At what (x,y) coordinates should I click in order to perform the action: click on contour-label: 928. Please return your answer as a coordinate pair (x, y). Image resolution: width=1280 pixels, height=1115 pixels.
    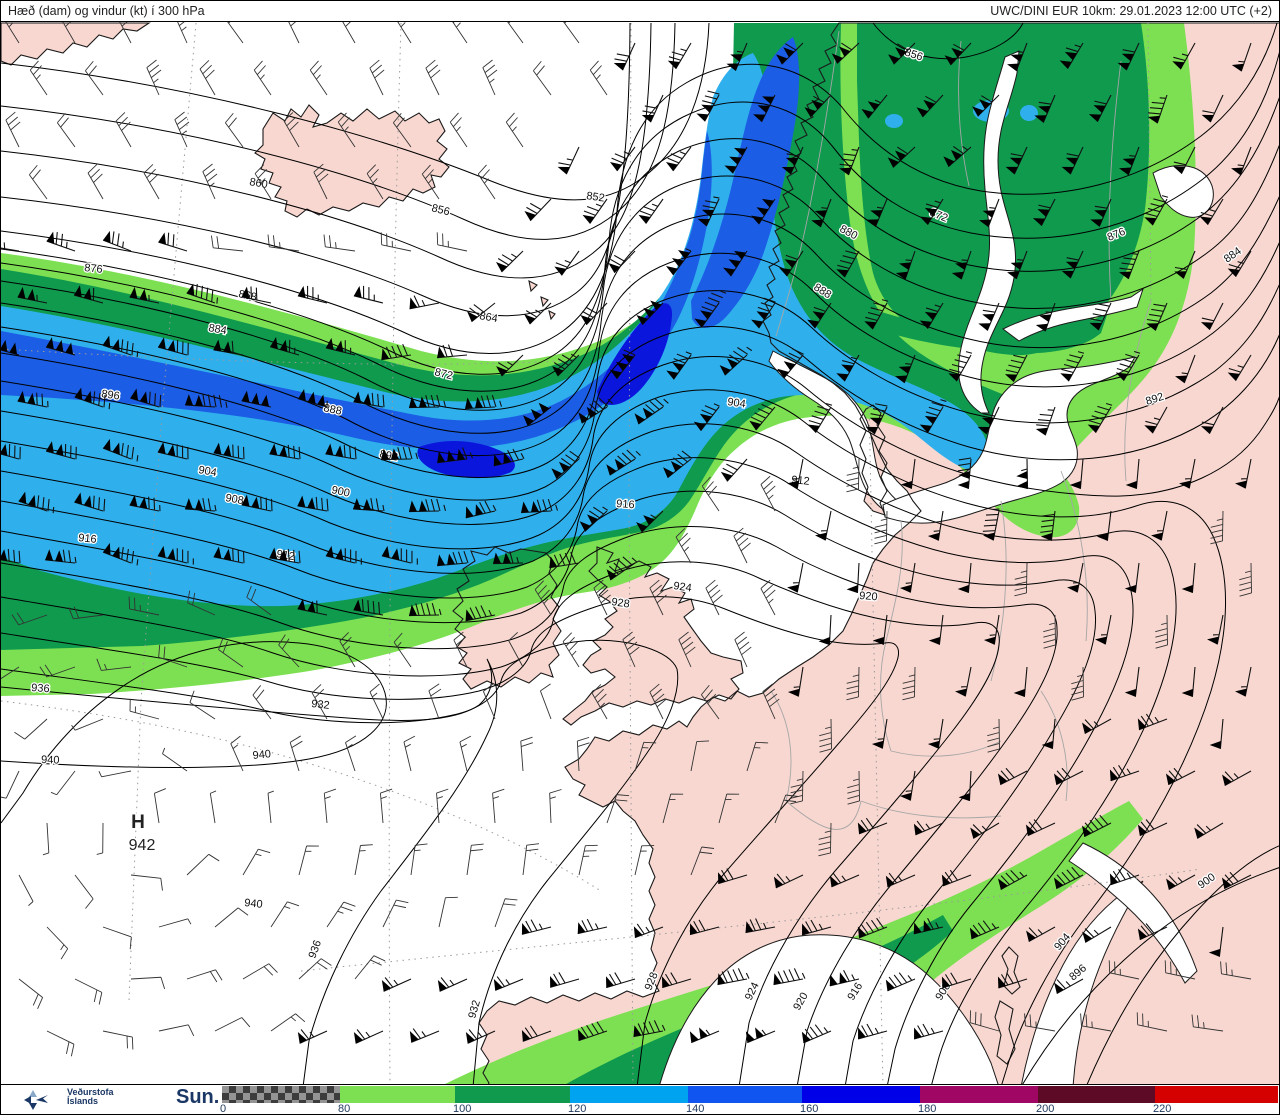
    Looking at the image, I should click on (621, 603).